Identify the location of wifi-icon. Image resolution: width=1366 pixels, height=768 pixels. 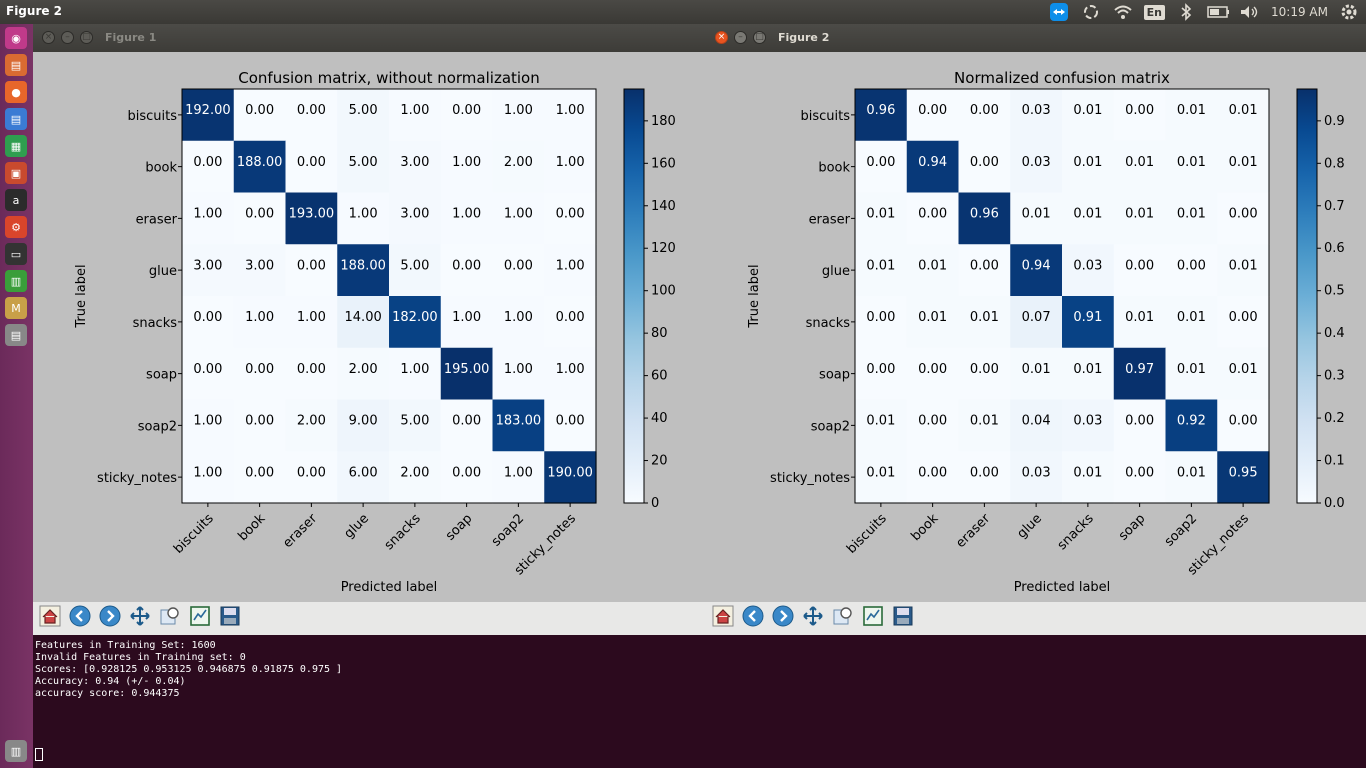
(1123, 12).